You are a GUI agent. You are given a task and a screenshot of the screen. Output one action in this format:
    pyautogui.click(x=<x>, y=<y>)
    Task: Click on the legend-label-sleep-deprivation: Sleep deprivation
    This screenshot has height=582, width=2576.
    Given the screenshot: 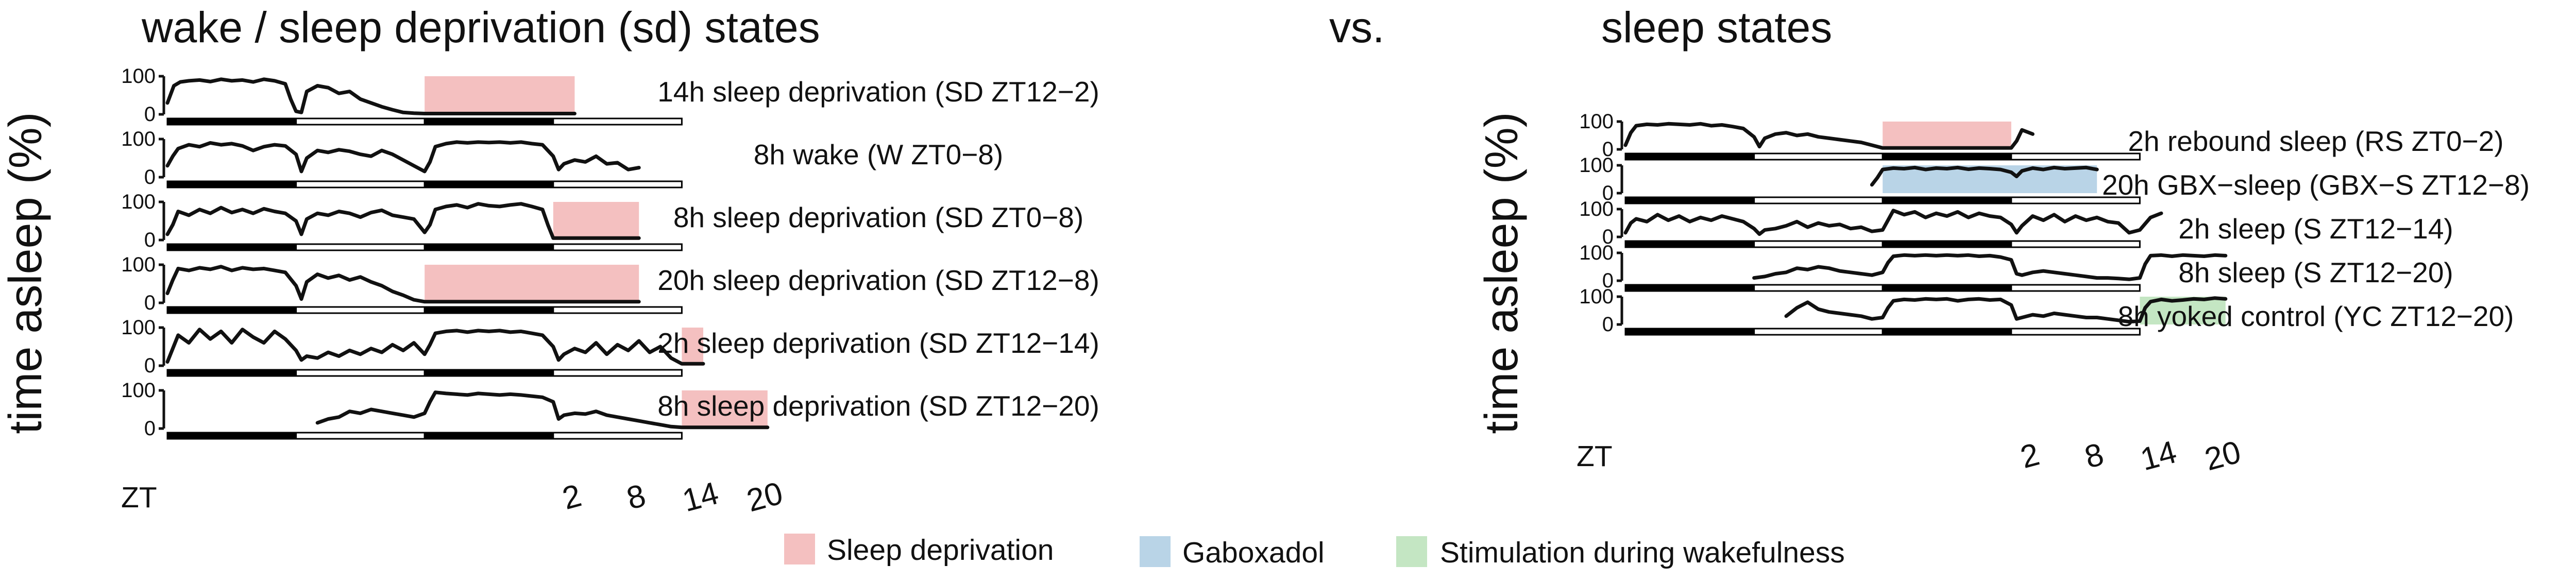 What is the action you would take?
    pyautogui.click(x=940, y=550)
    